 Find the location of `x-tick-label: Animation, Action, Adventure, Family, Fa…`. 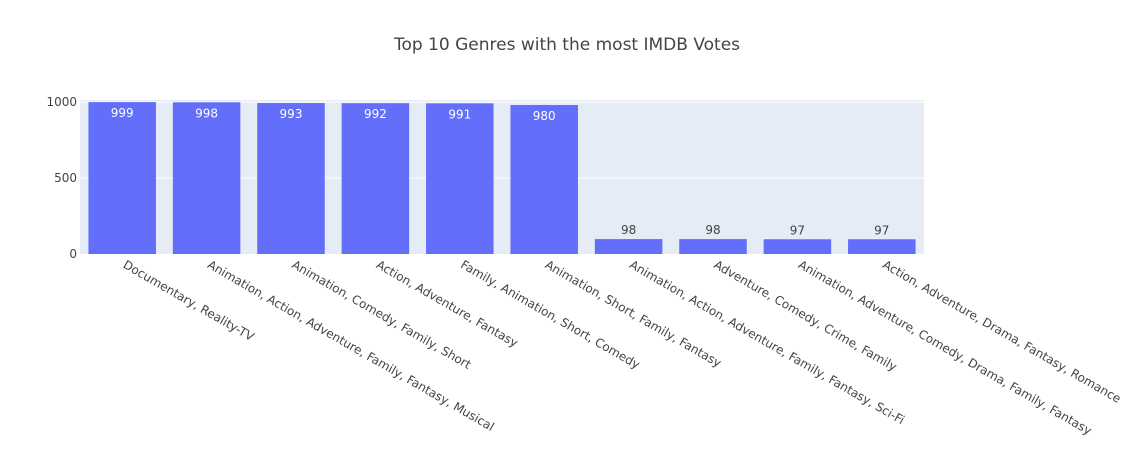

x-tick-label: Animation, Action, Adventure, Family, Fa… is located at coordinates (351, 345).